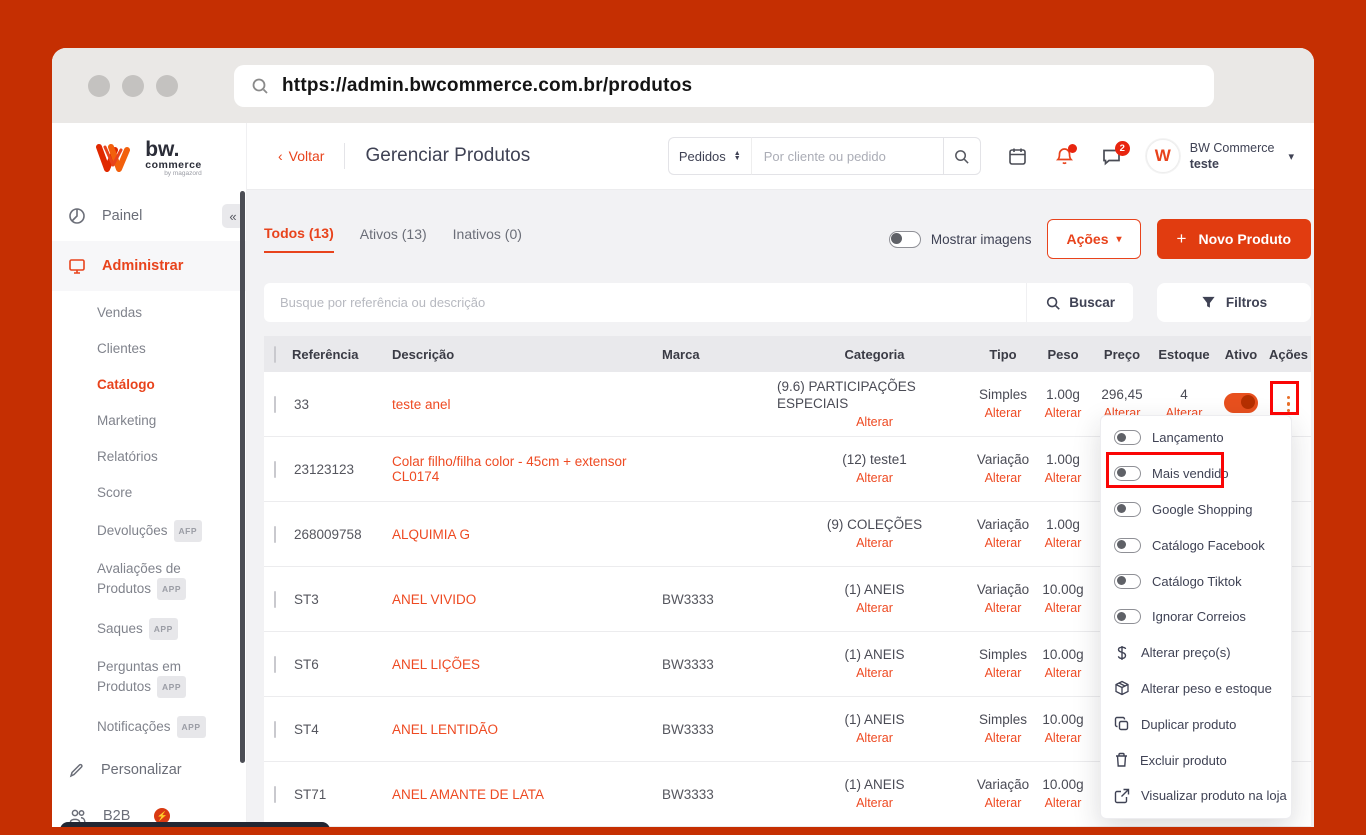 This screenshot has width=1366, height=835. What do you see at coordinates (1196, 617) in the screenshot?
I see `menu-item-ignorar-correios: Ignorar Correios` at bounding box center [1196, 617].